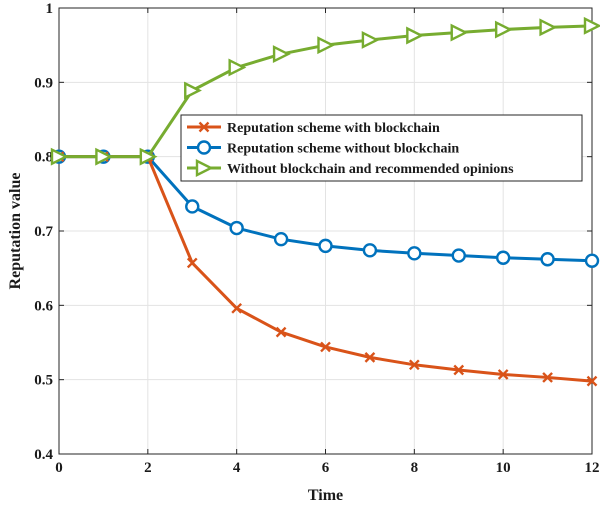 This screenshot has width=600, height=509. I want to click on x-tick-label: 0, so click(59, 468).